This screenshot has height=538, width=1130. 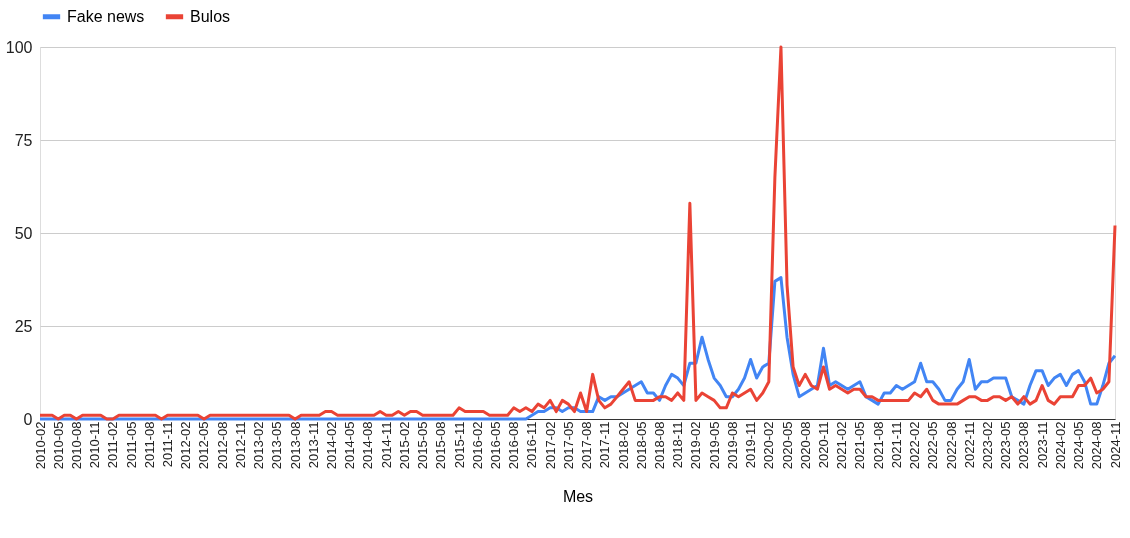 What do you see at coordinates (58, 445) in the screenshot?
I see `x-tick-label: 2010-05` at bounding box center [58, 445].